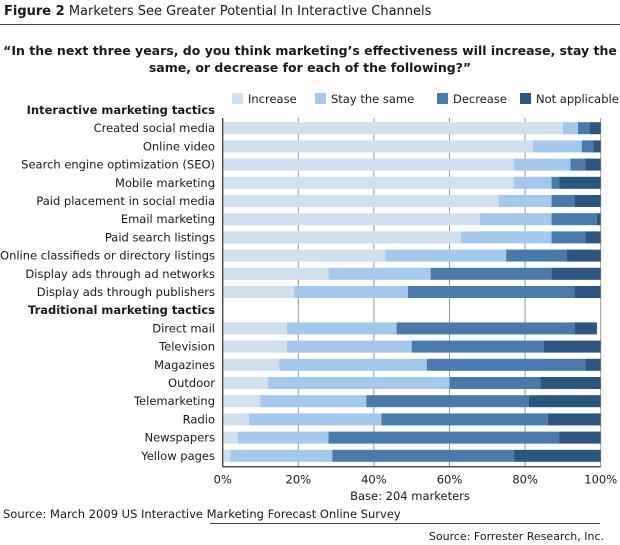  What do you see at coordinates (179, 438) in the screenshot?
I see `category-label: Newspapers` at bounding box center [179, 438].